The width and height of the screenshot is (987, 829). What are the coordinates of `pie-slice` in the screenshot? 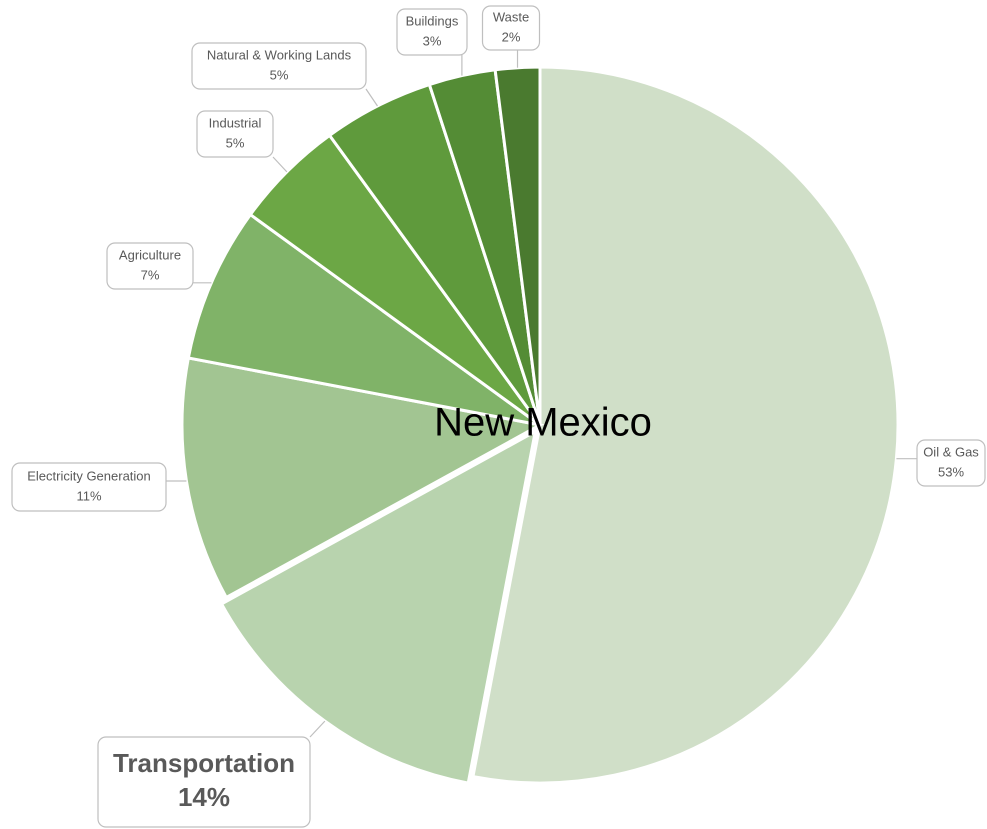 It's located at (363, 319).